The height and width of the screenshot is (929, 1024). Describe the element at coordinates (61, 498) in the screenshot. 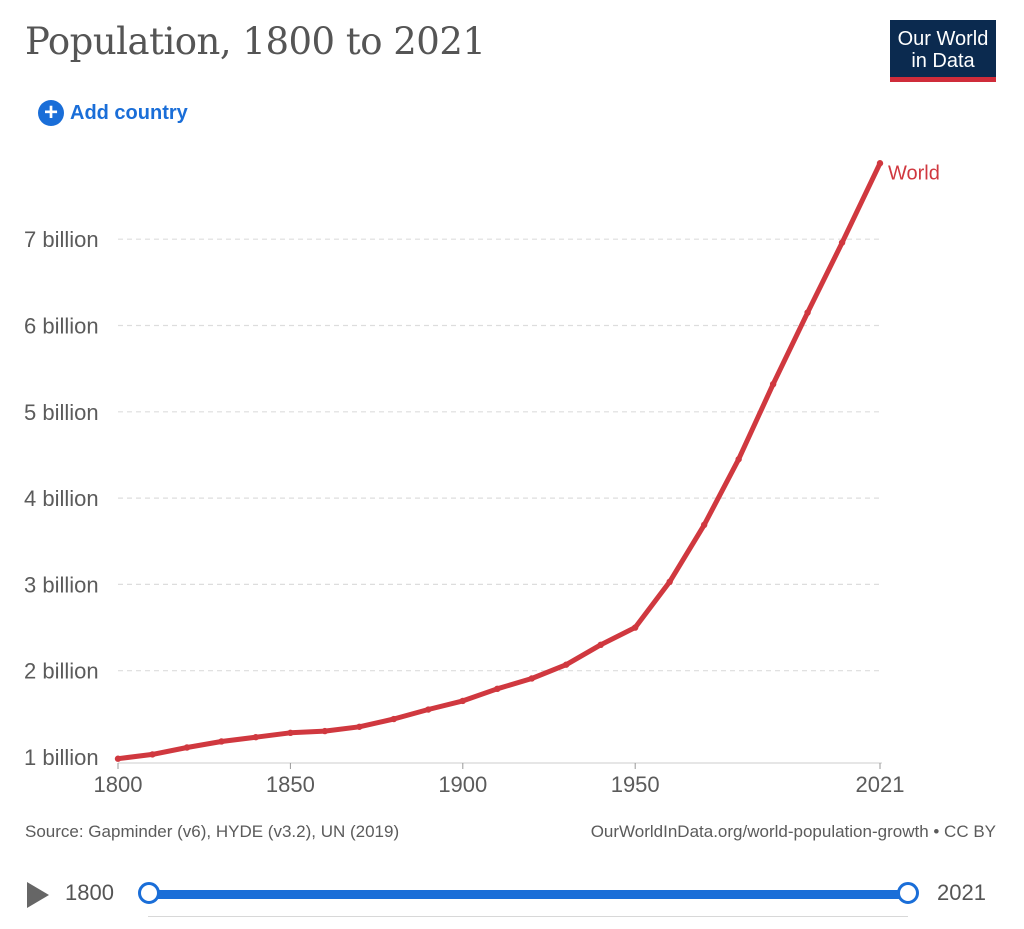

I see `y-tick-label: 4 billion` at that location.